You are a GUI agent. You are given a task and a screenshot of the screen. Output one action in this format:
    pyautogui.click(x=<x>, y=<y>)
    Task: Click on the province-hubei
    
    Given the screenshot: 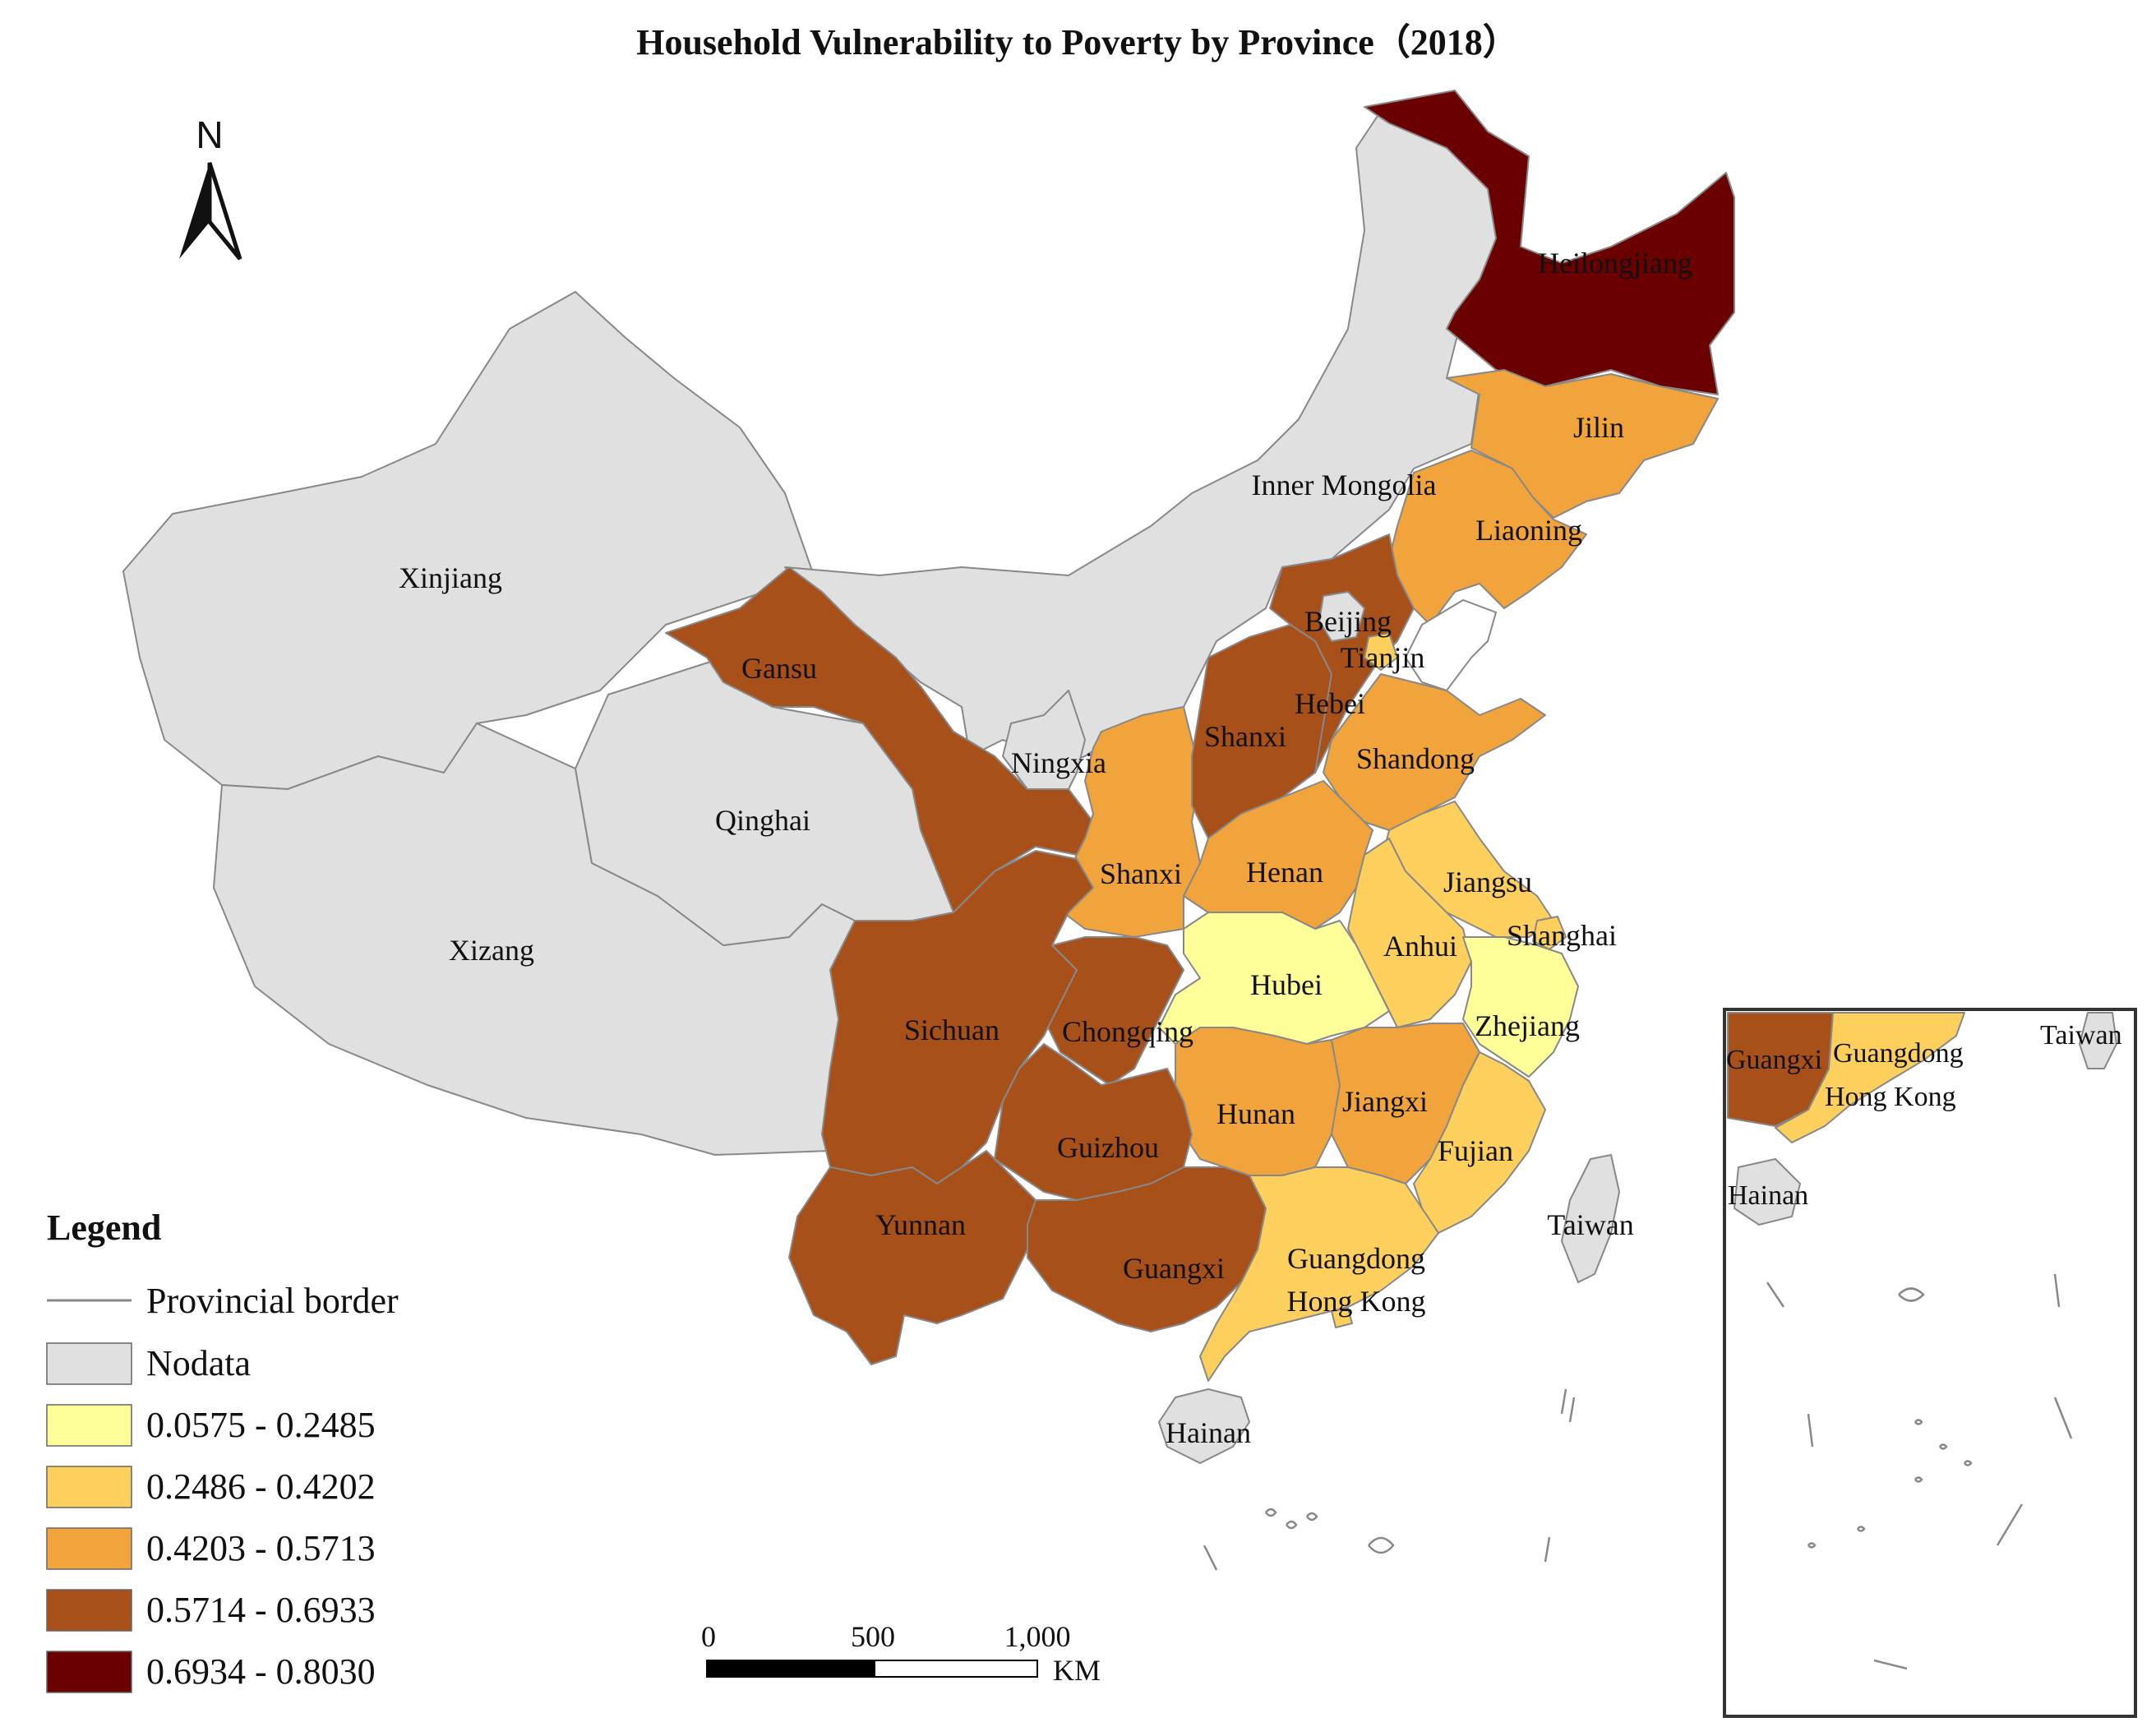 What is the action you would take?
    pyautogui.click(x=1274, y=978)
    